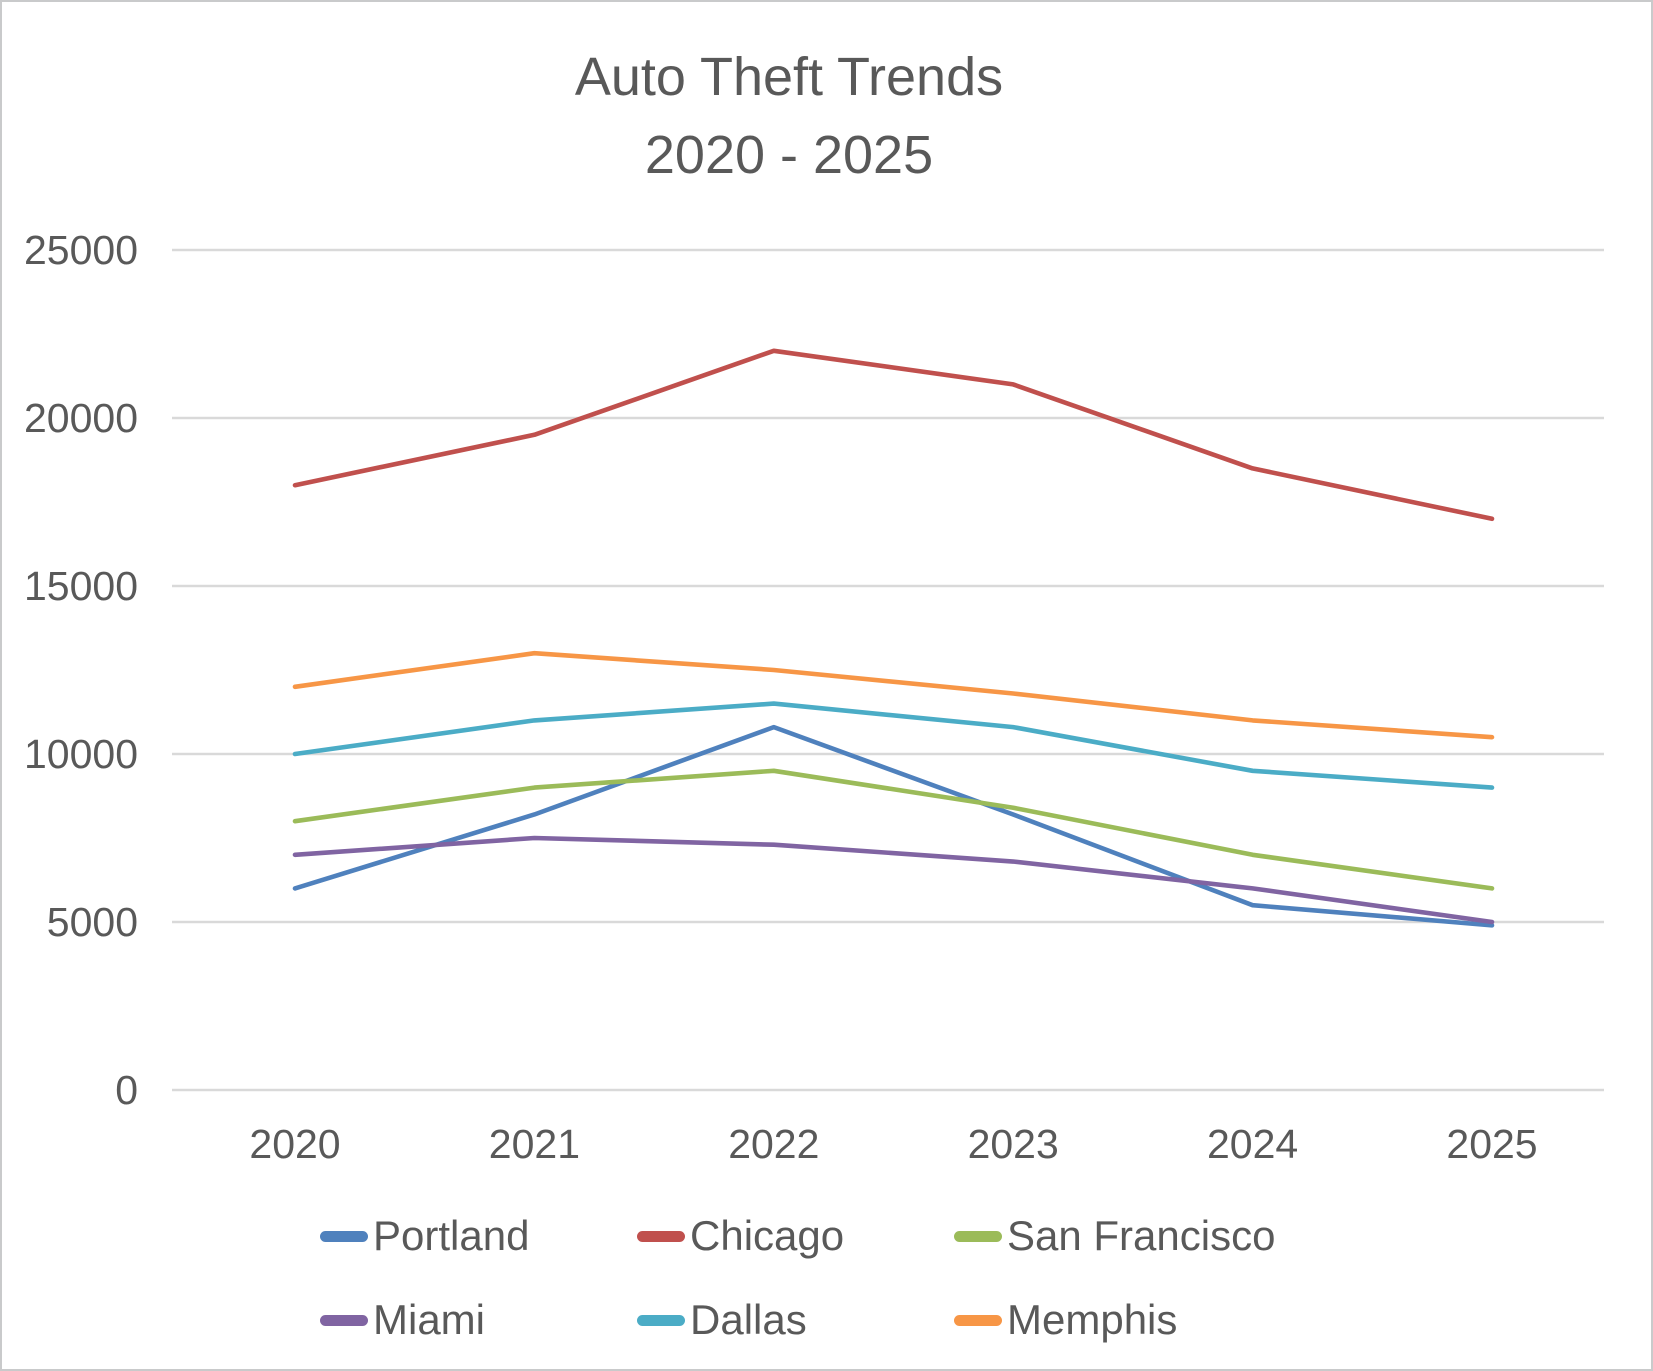  I want to click on x-axis-tick-label: 2023, so click(1013, 1144).